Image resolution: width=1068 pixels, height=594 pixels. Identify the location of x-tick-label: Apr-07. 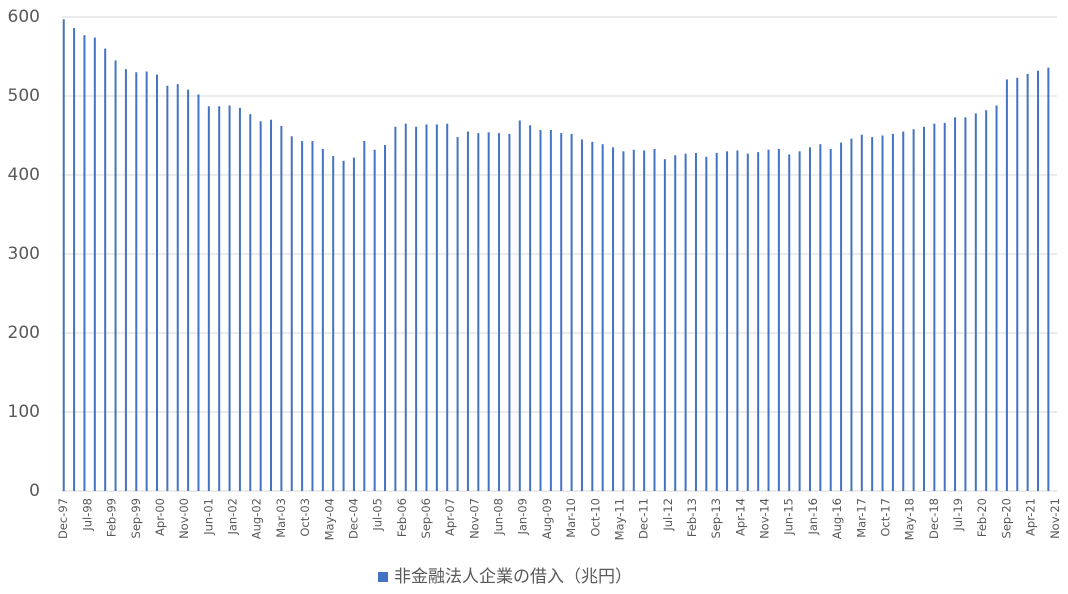
(450, 517).